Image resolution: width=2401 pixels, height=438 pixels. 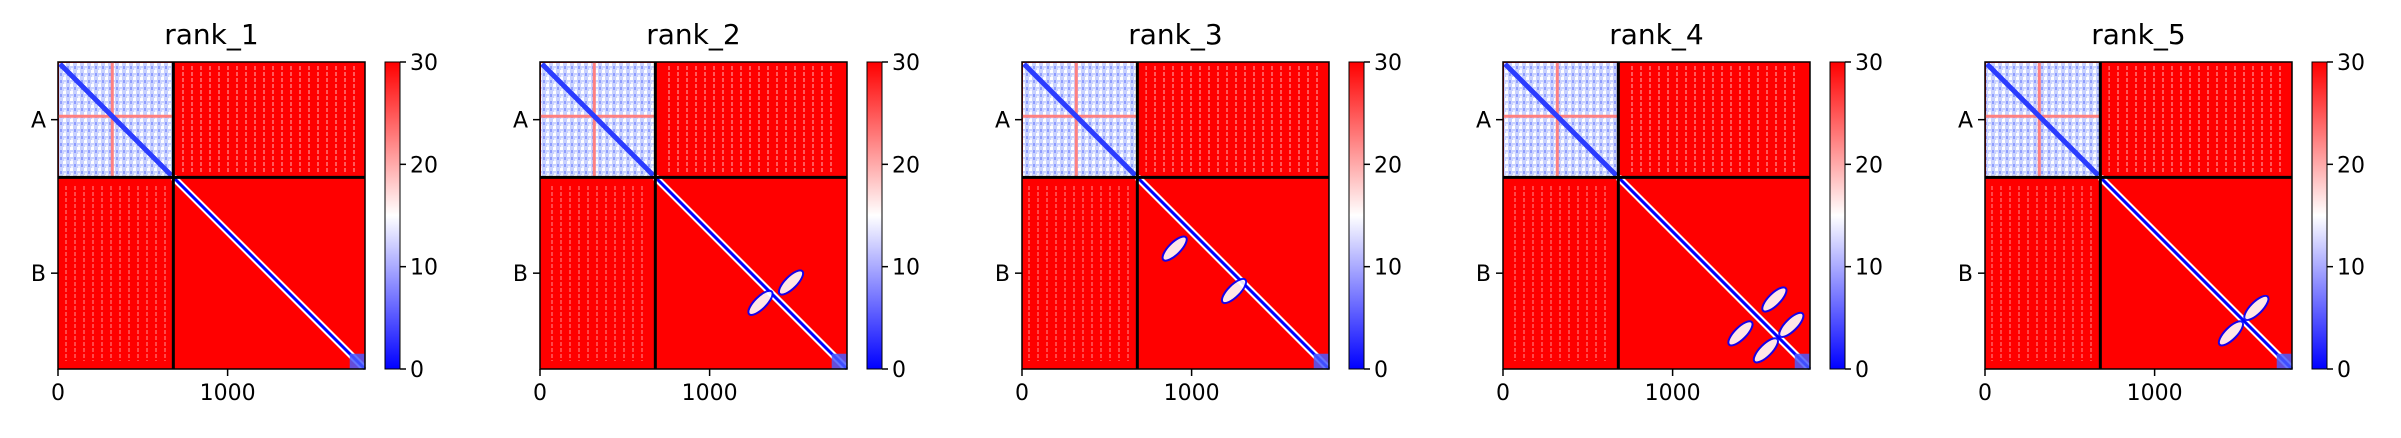 I want to click on panel-title: rank_2, so click(x=693, y=34).